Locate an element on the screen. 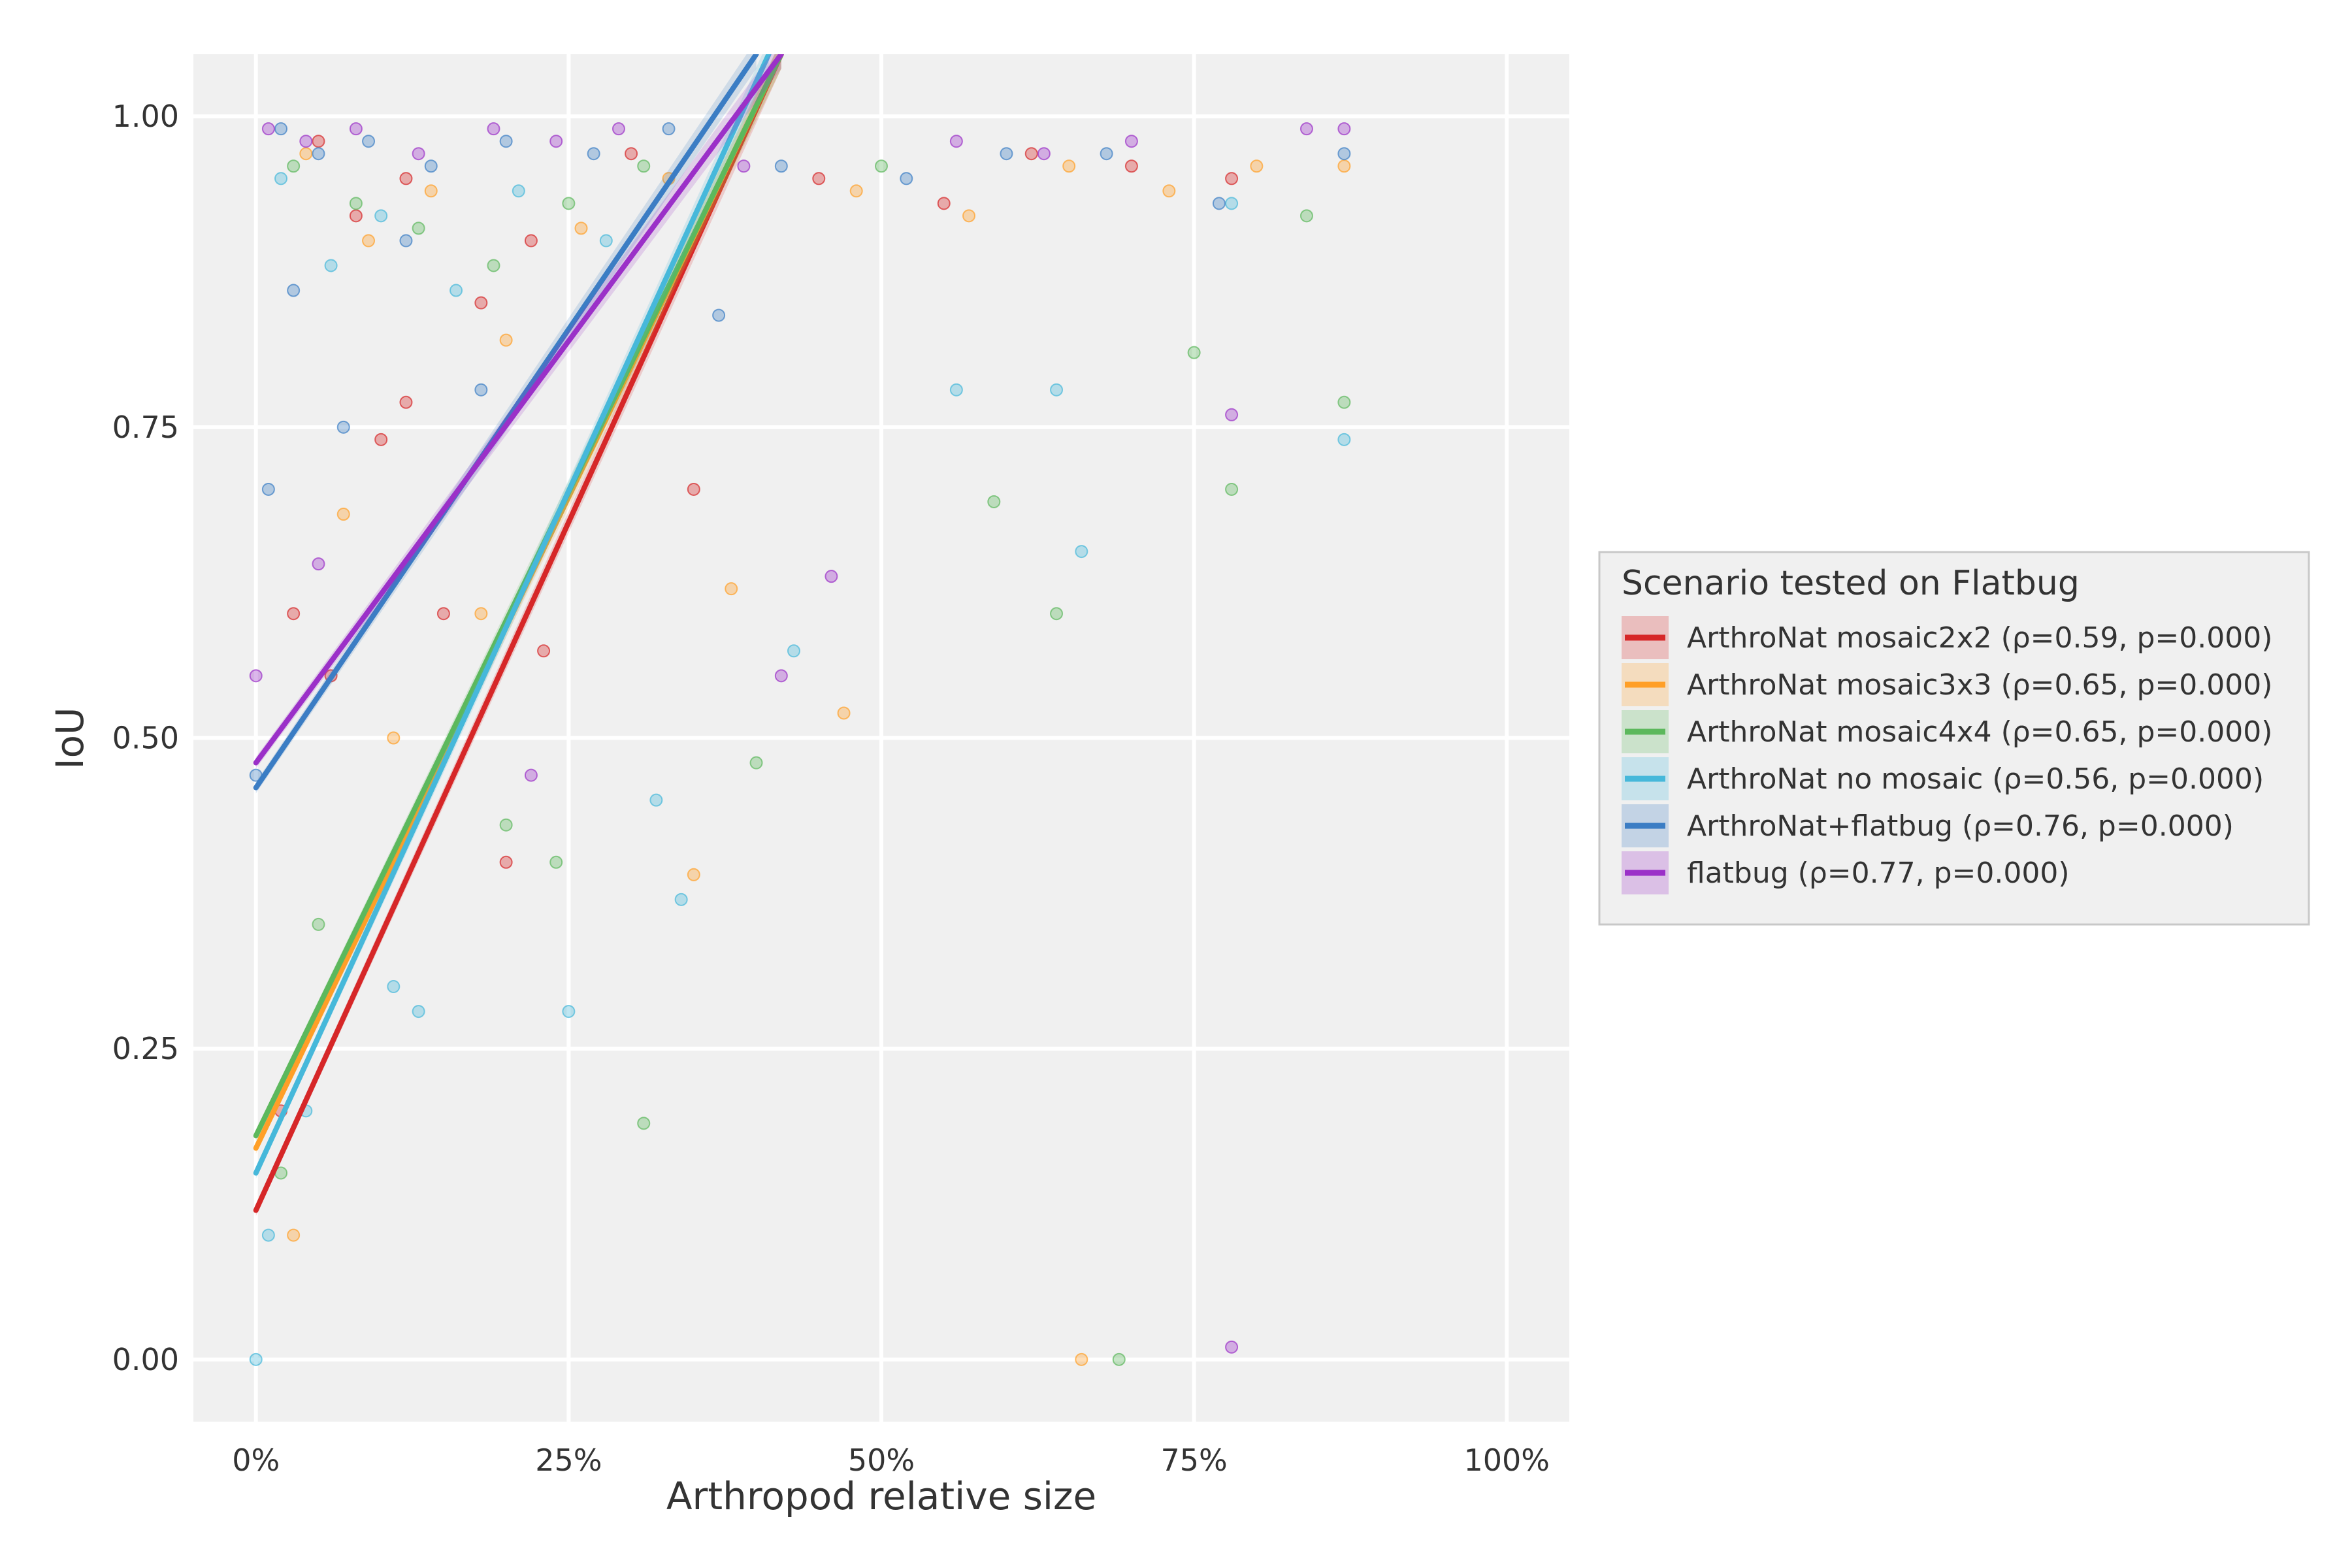  y-tick-label: 0.25 is located at coordinates (145, 1048).